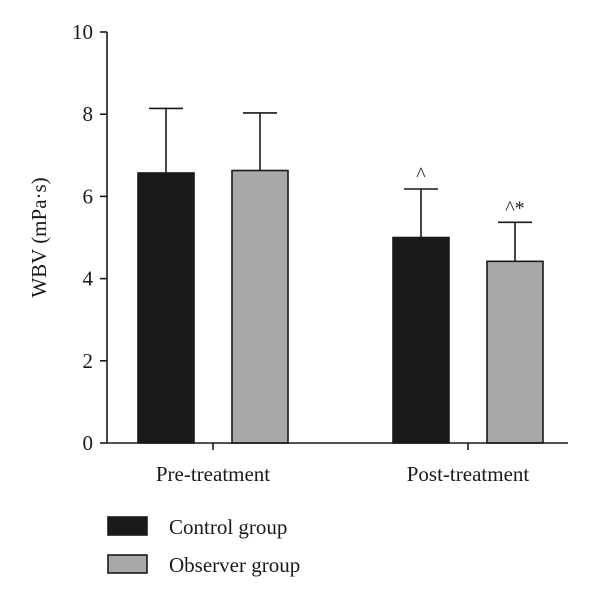 Image resolution: width=600 pixels, height=599 pixels. Describe the element at coordinates (88, 114) in the screenshot. I see `y-tick-label: 8` at that location.